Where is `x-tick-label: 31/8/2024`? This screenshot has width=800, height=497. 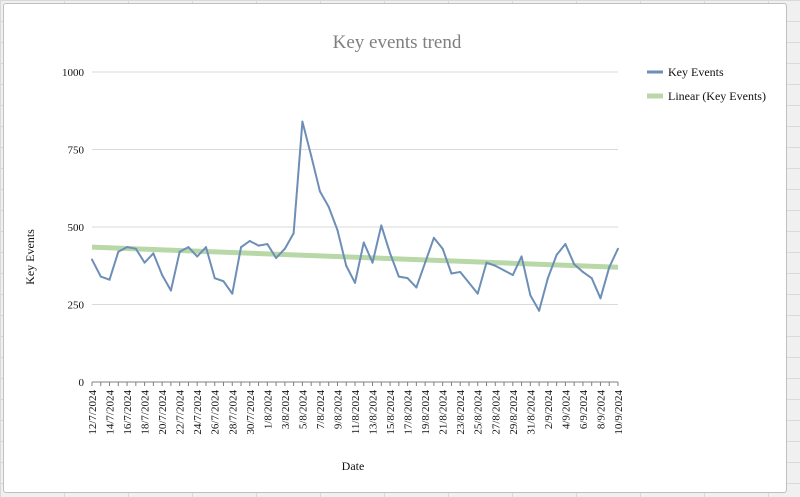 x-tick-label: 31/8/2024 is located at coordinates (531, 412).